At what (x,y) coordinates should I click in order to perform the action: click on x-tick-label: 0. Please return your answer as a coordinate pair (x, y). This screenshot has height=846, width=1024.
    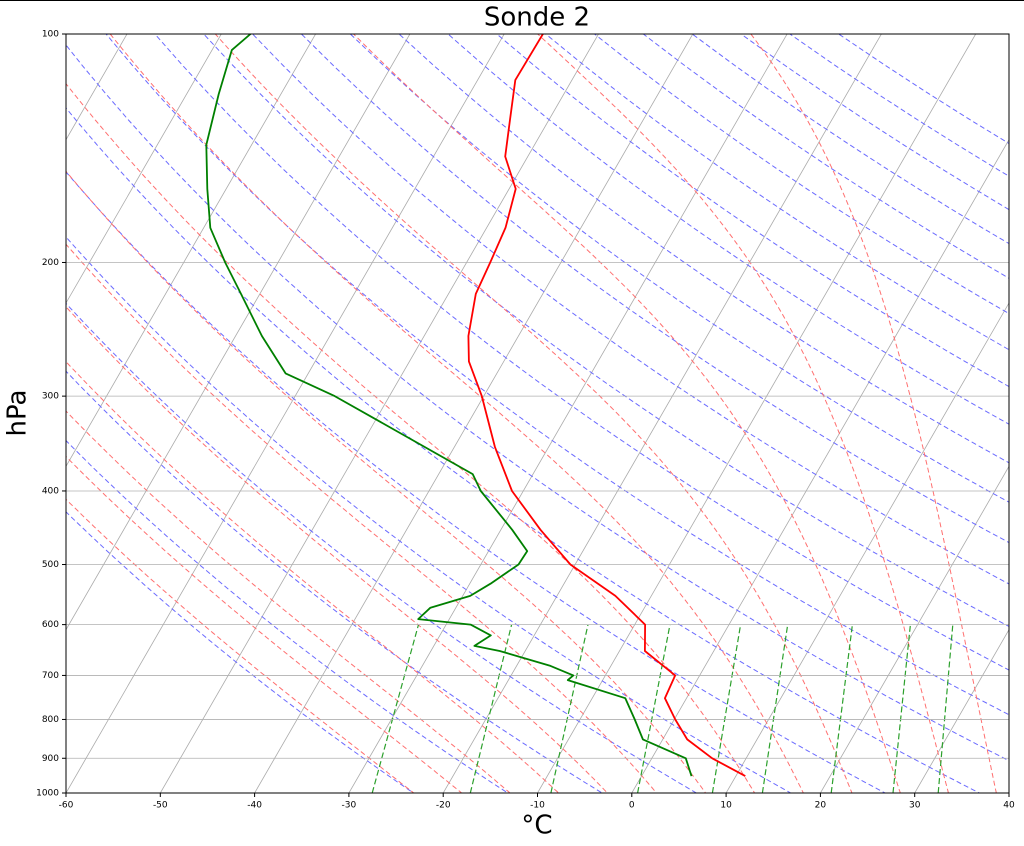
    Looking at the image, I should click on (632, 806).